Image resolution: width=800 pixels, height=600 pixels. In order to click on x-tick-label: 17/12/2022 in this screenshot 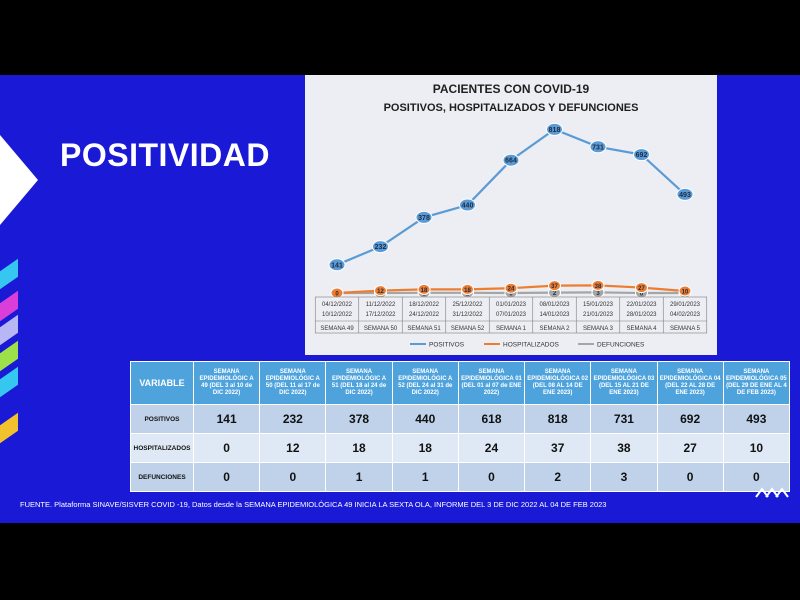, I will do `click(380, 315)`.